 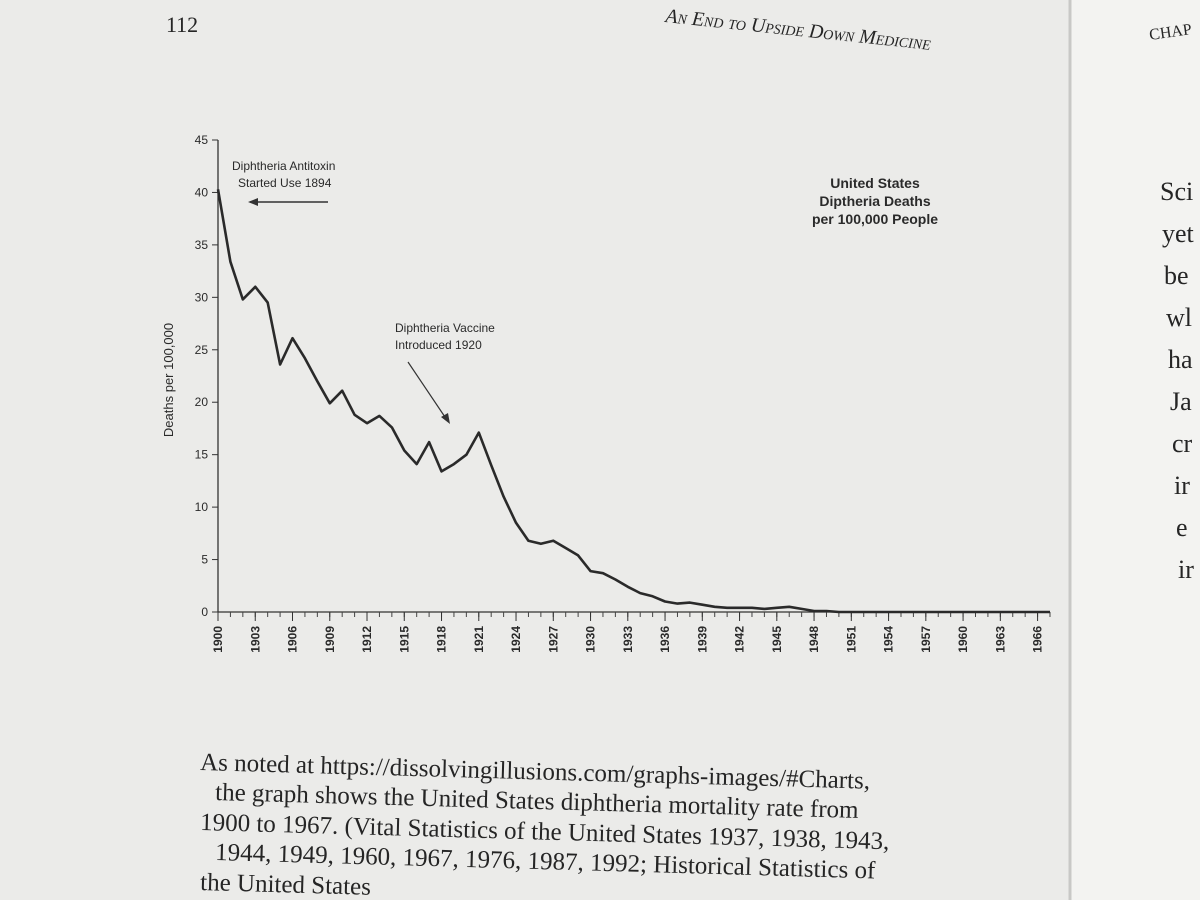 What do you see at coordinates (591, 639) in the screenshot?
I see `x-tick-label: 1930` at bounding box center [591, 639].